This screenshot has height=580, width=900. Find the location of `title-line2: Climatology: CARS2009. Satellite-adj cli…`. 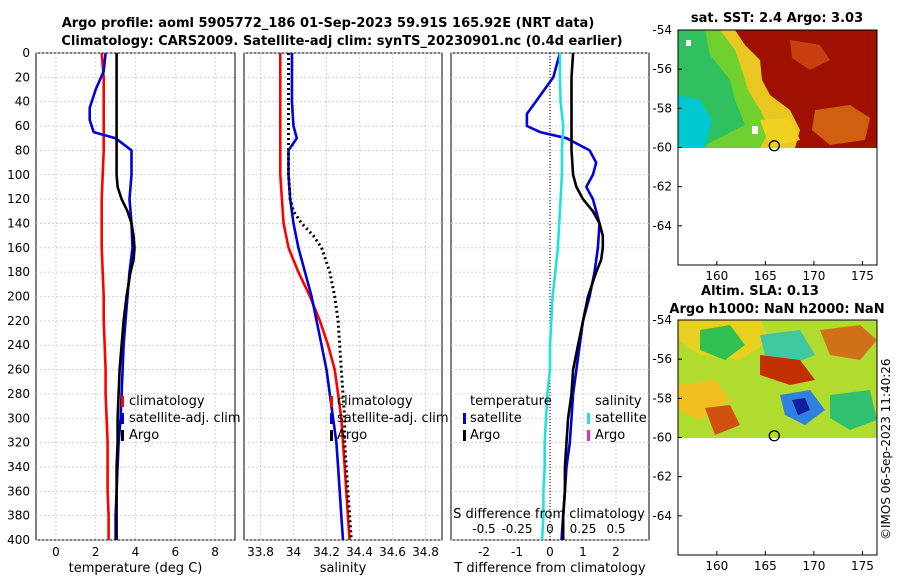

title-line2: Climatology: CARS2009. Satellite-adj cli… is located at coordinates (341, 41).